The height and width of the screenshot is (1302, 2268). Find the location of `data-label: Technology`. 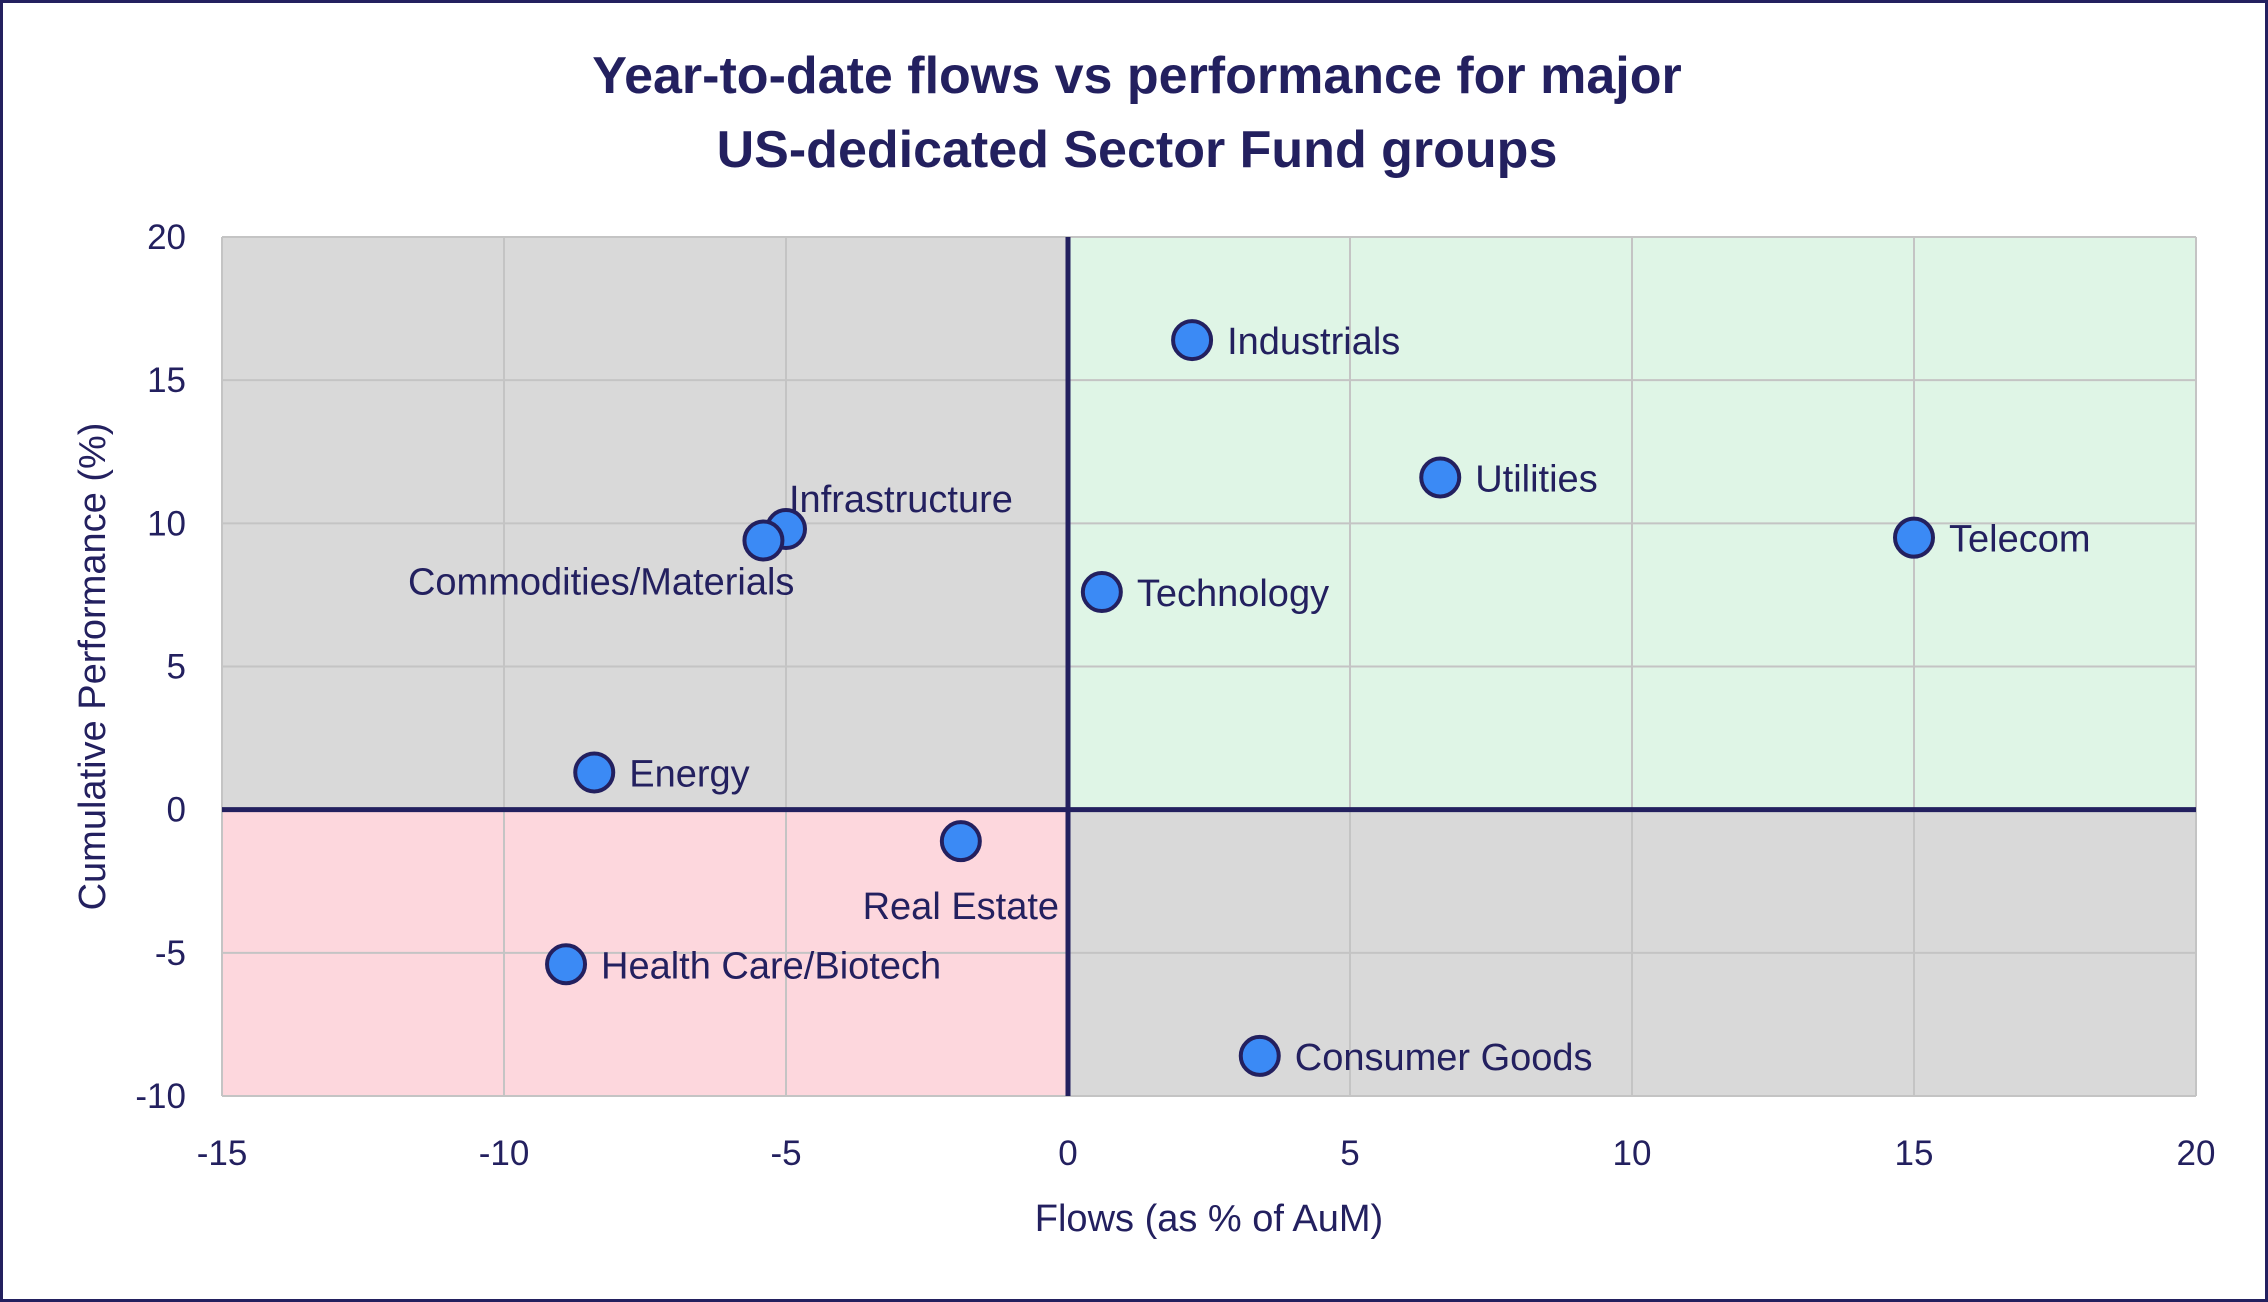

data-label: Technology is located at coordinates (1233, 594).